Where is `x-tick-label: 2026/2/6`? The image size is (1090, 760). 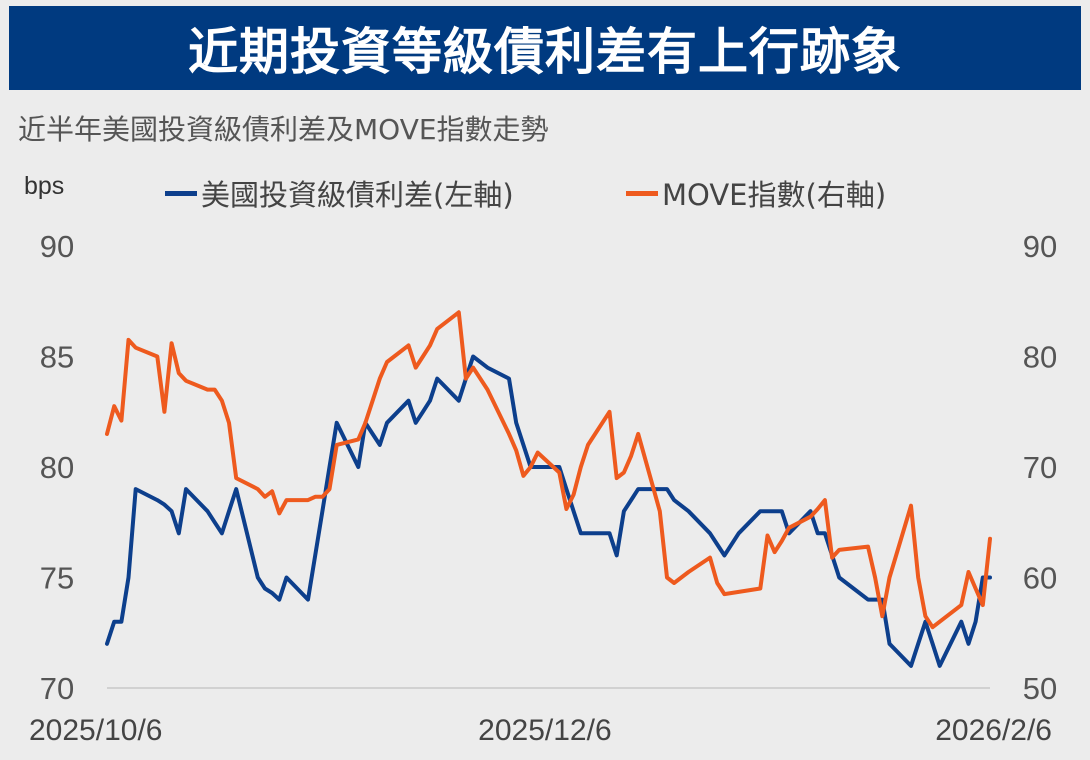
x-tick-label: 2026/2/6 is located at coordinates (993, 730).